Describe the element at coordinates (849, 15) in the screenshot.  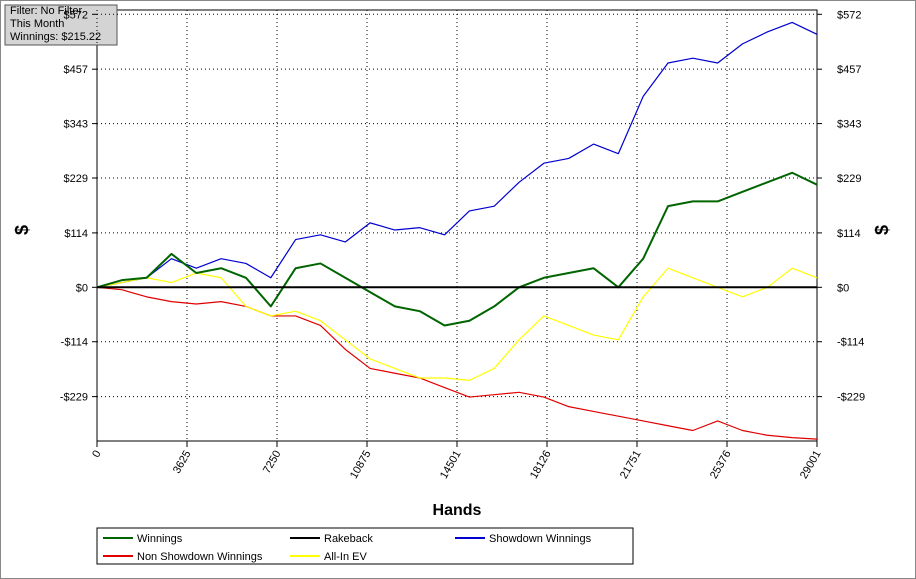
I see `y2-tick-label: $572` at that location.